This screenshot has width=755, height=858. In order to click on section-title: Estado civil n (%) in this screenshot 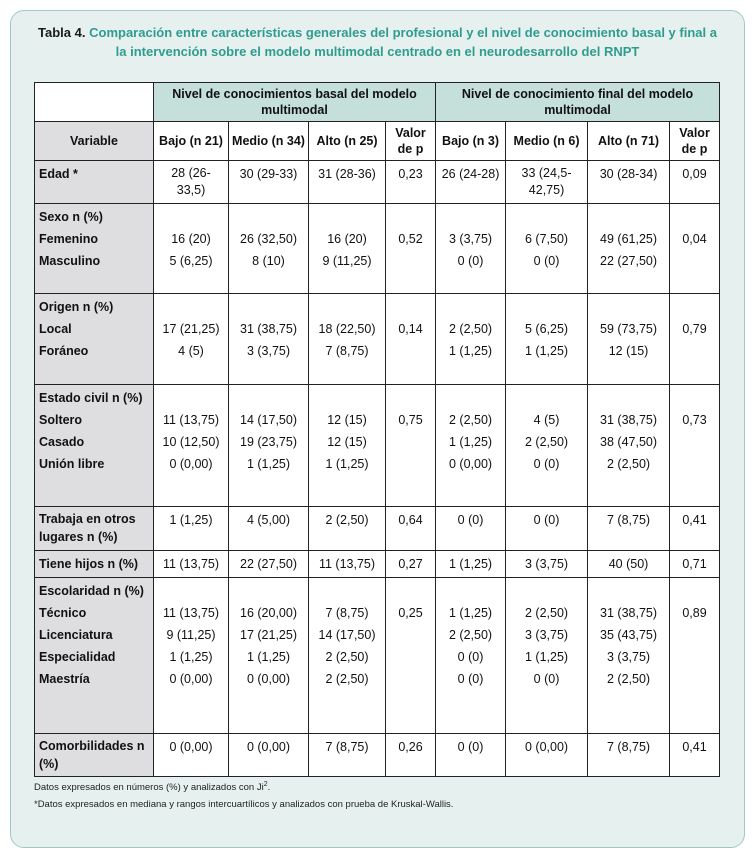, I will do `click(91, 398)`.